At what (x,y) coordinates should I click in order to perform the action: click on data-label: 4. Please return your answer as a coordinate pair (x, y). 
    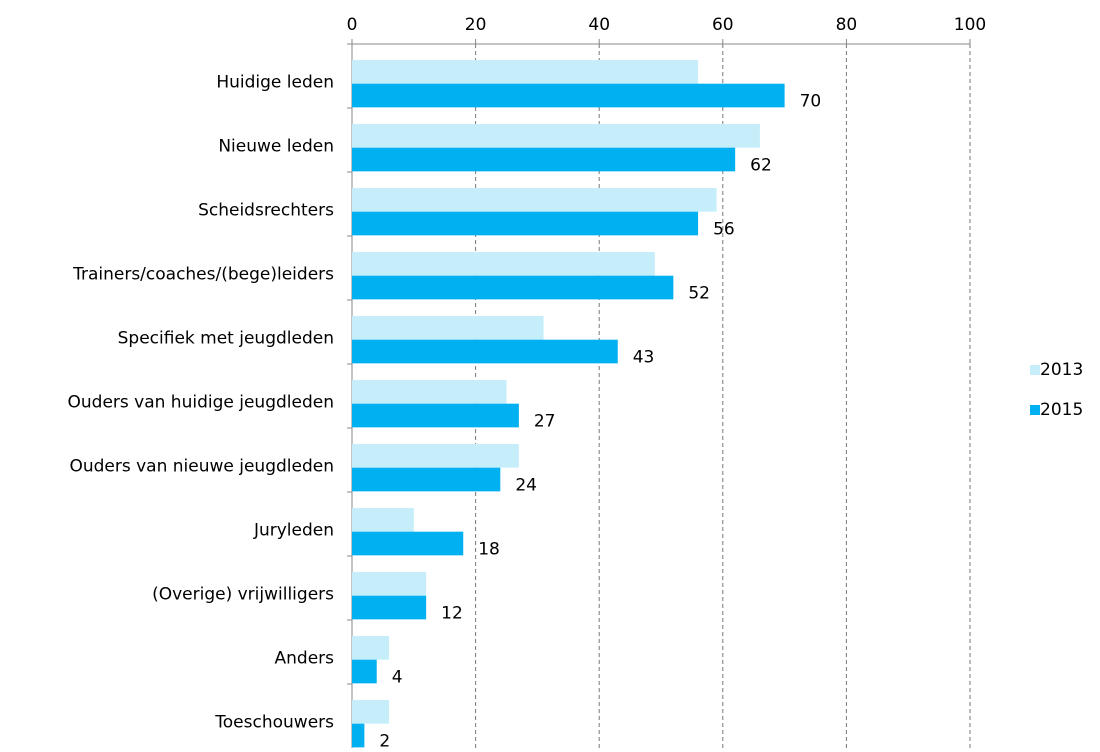
    Looking at the image, I should click on (397, 677).